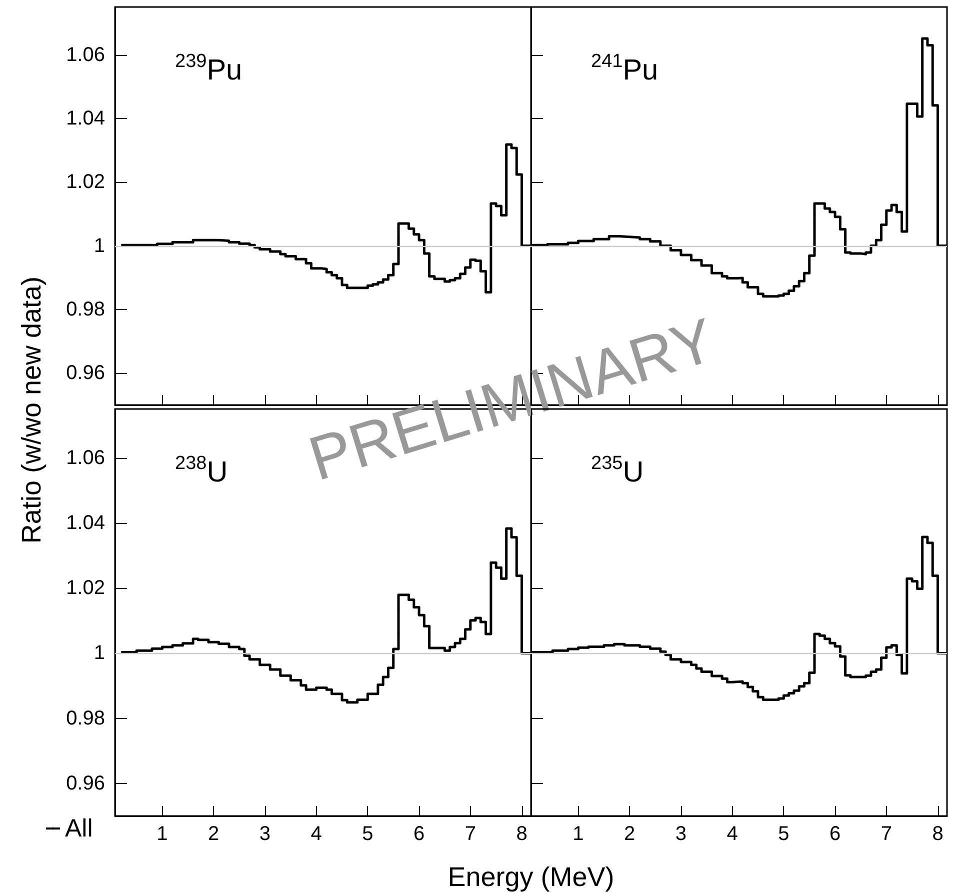 This screenshot has height=896, width=953. I want to click on x-axis-title: Energy (MeV), so click(531, 877).